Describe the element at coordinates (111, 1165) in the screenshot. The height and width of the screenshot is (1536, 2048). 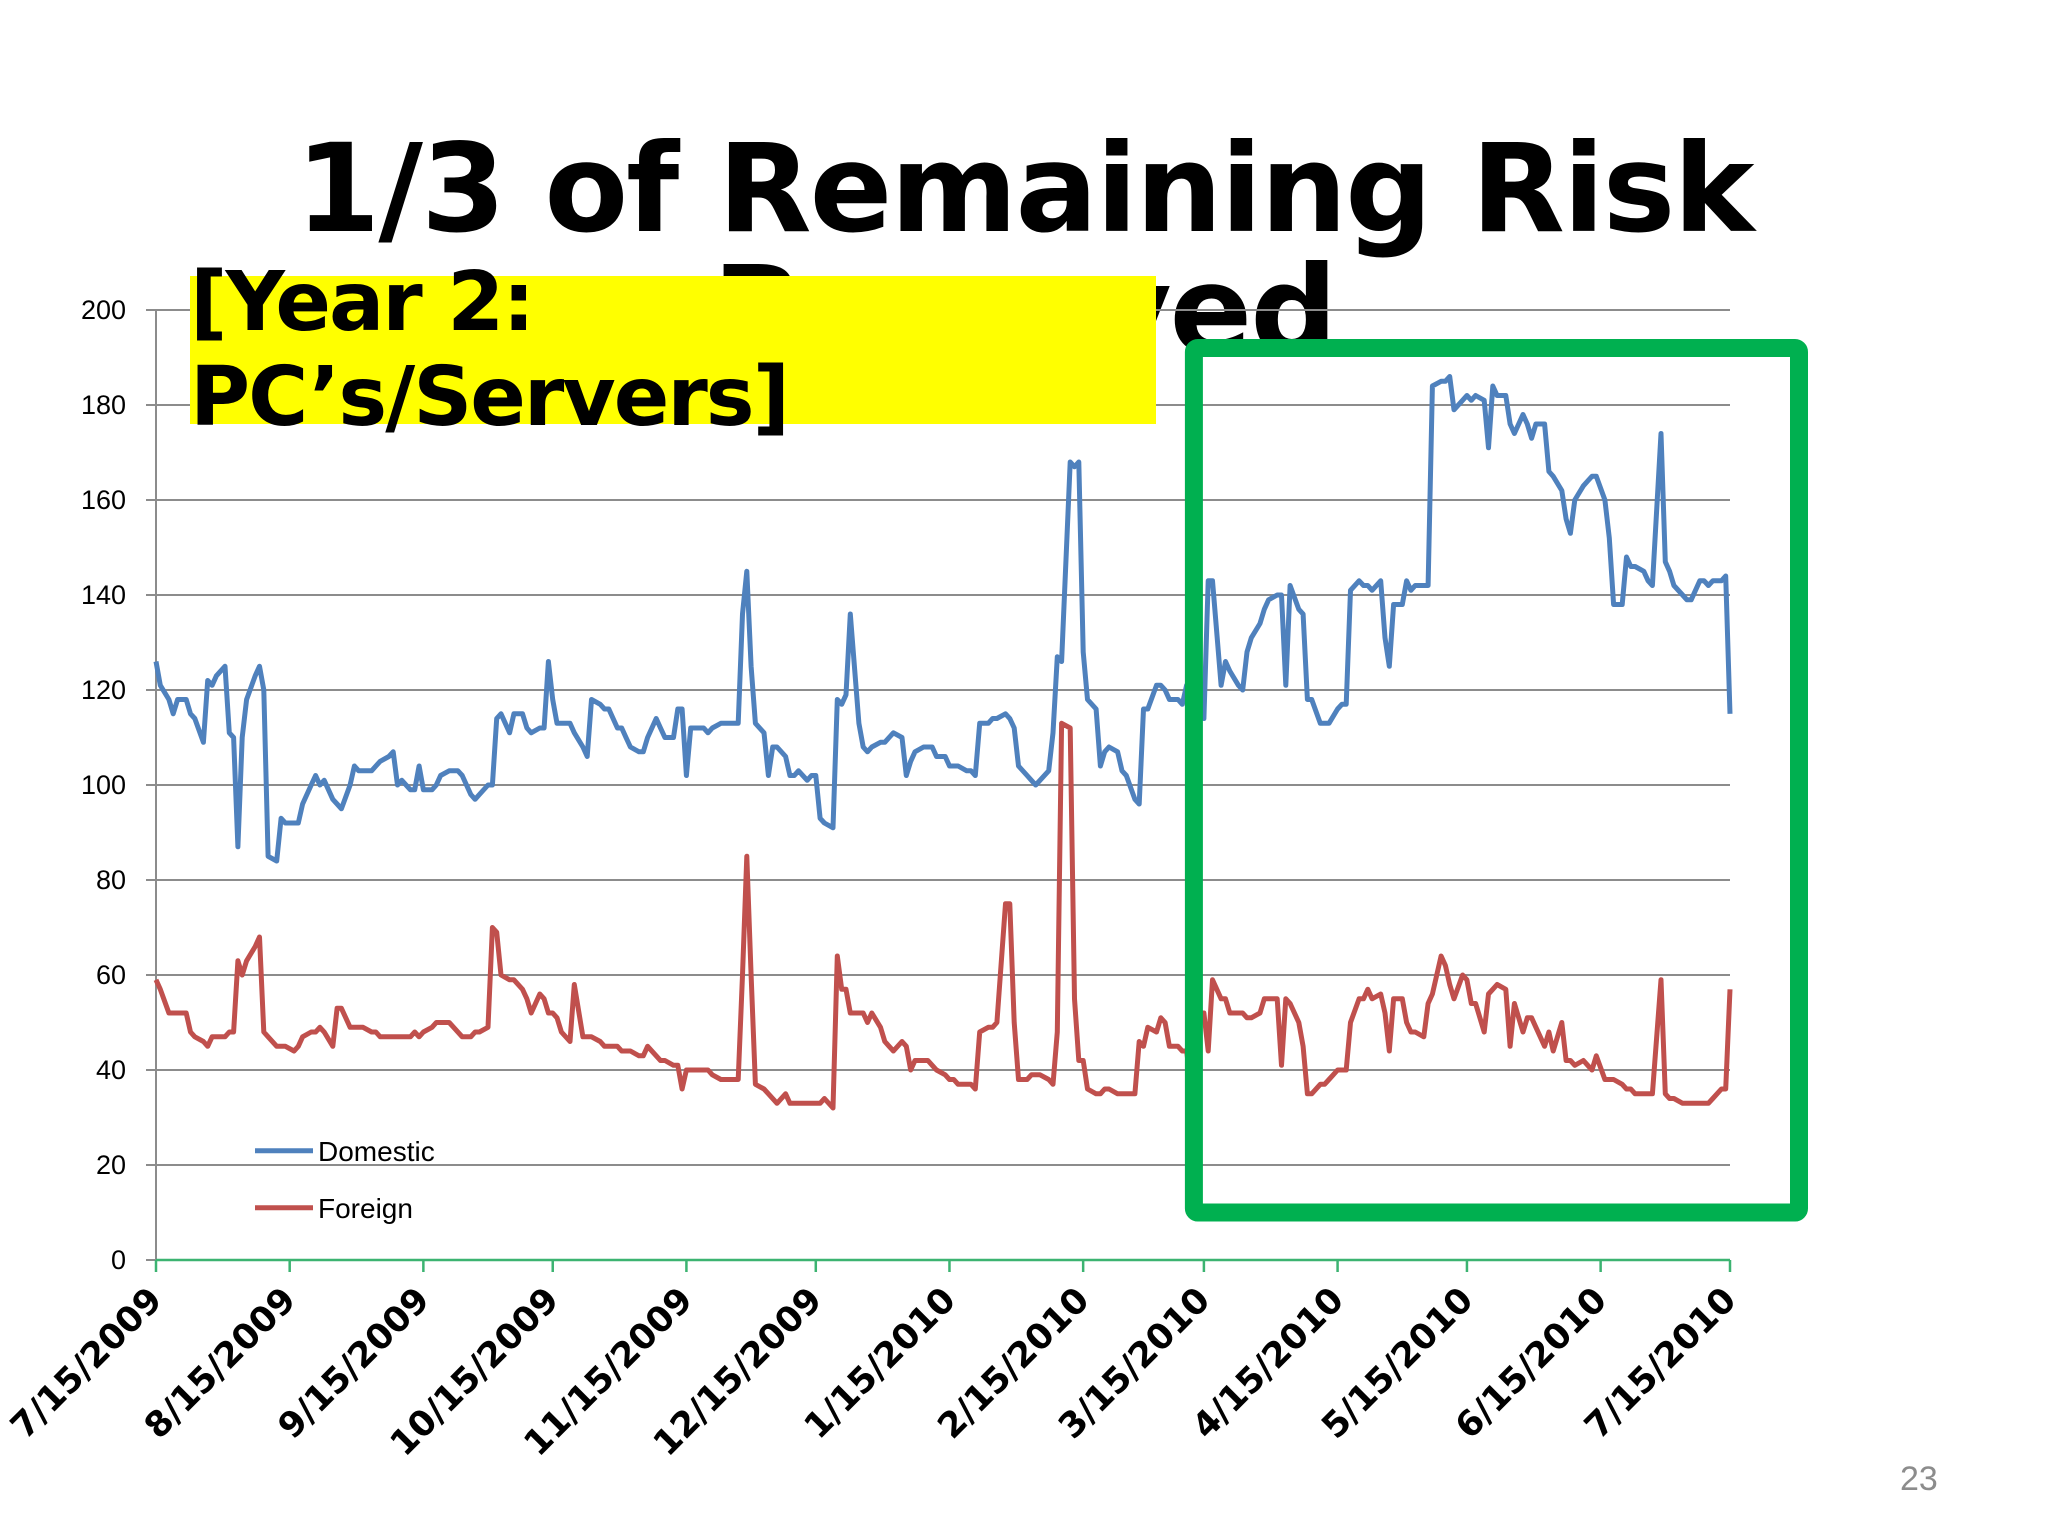
I see `y-tick-label: 20` at that location.